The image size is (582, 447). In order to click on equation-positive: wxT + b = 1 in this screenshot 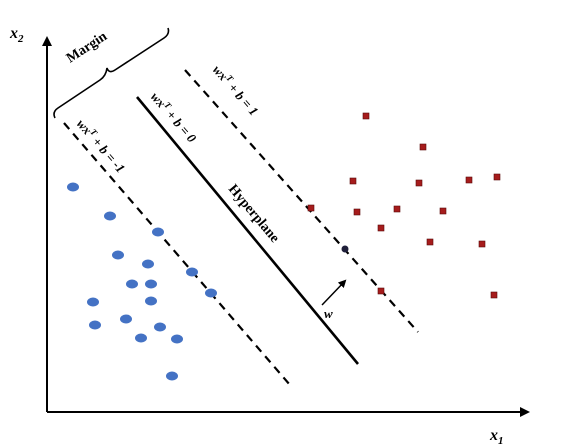, I will do `click(236, 89)`.